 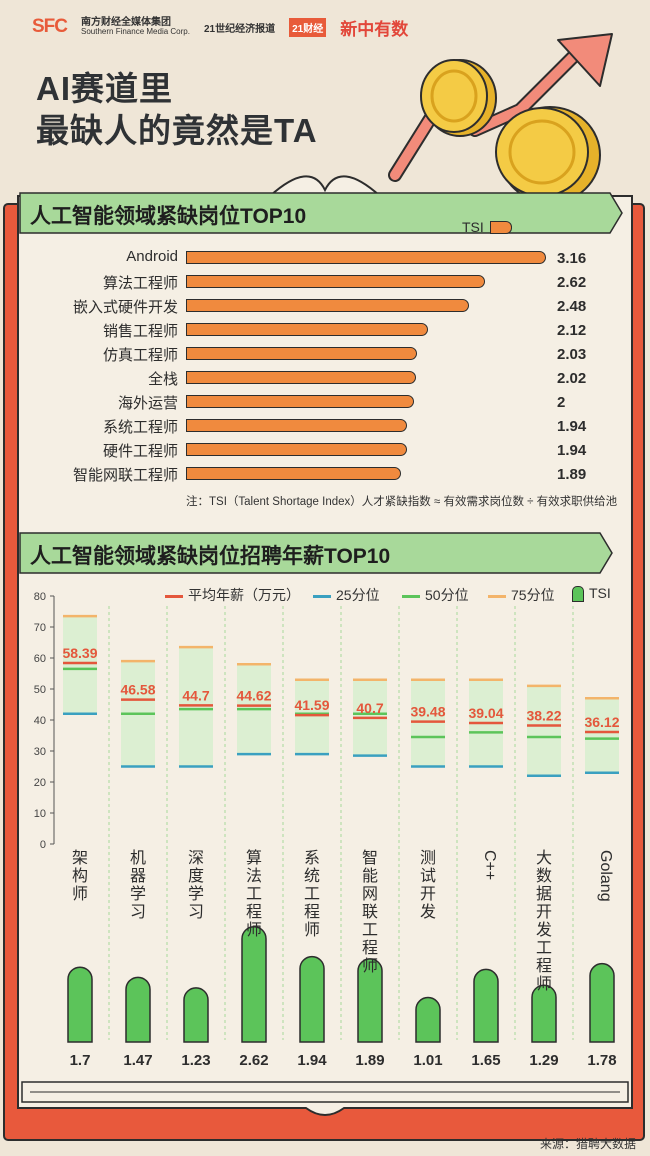 What do you see at coordinates (253, 894) in the screenshot?
I see `salary-category-label: 算法工程师` at bounding box center [253, 894].